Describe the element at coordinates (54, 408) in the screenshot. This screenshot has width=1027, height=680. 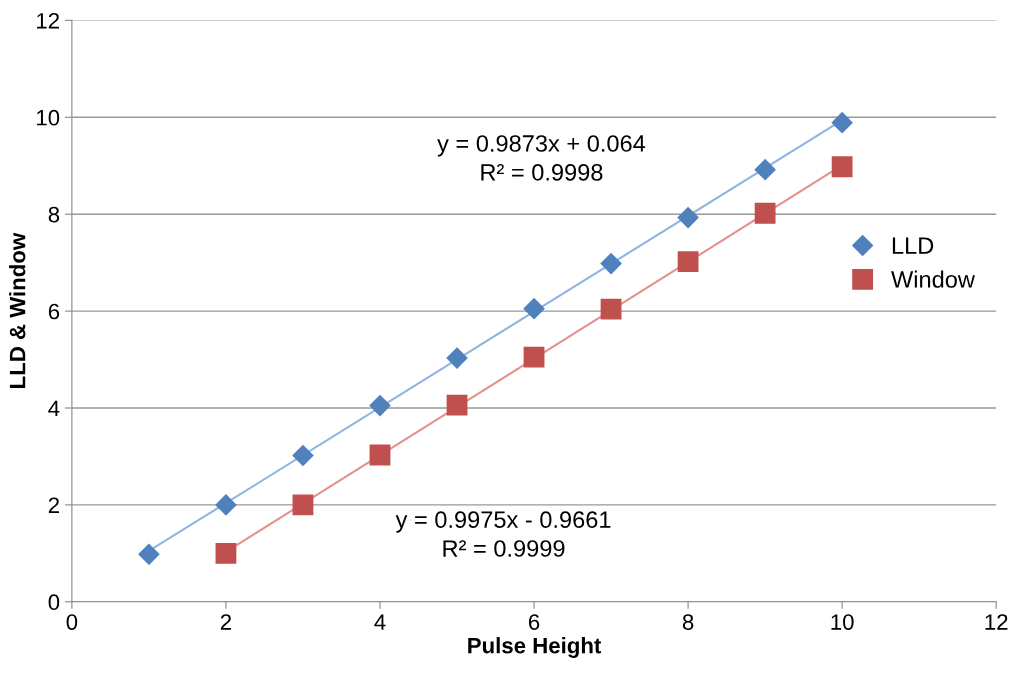
I see `y-tick-label: 4` at that location.